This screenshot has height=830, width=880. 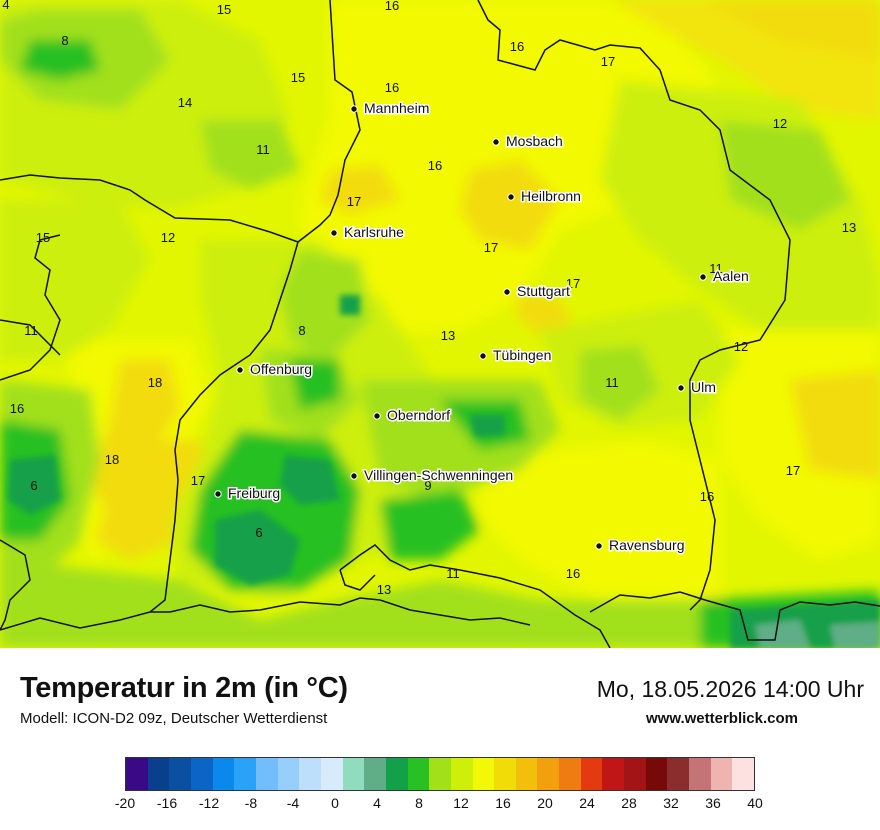 I want to click on city-name: Mannheim, so click(x=396, y=108).